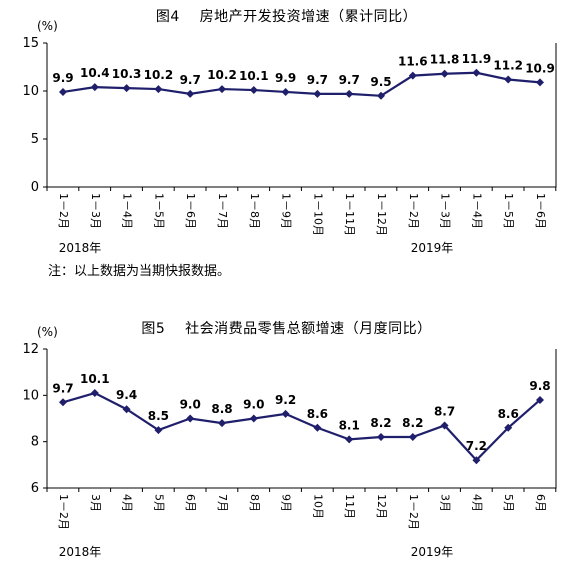  I want to click on x-tick-label: 9月, so click(286, 503).